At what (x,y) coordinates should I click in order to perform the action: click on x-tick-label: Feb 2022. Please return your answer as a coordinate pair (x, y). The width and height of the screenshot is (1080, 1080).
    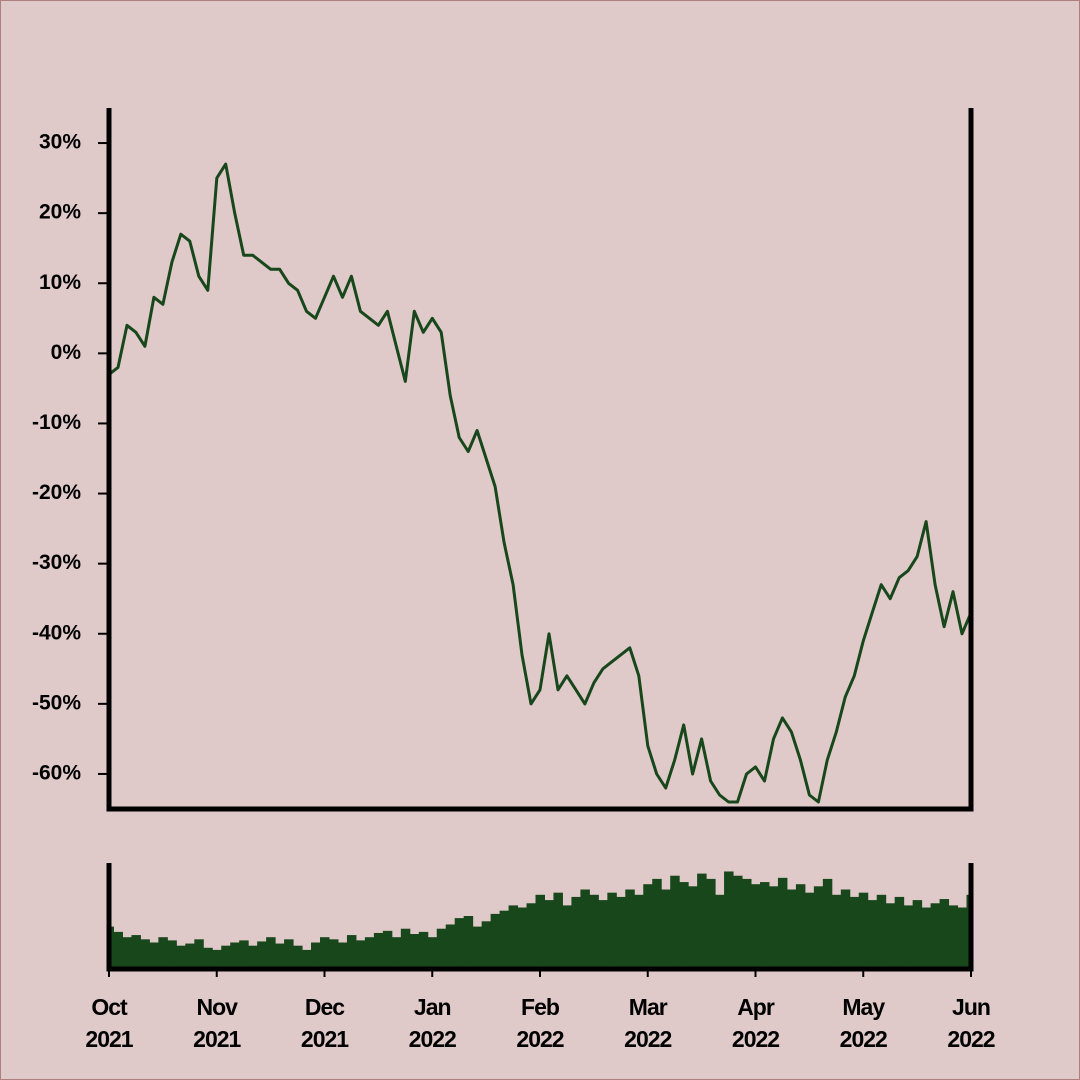
    Looking at the image, I should click on (540, 1023).